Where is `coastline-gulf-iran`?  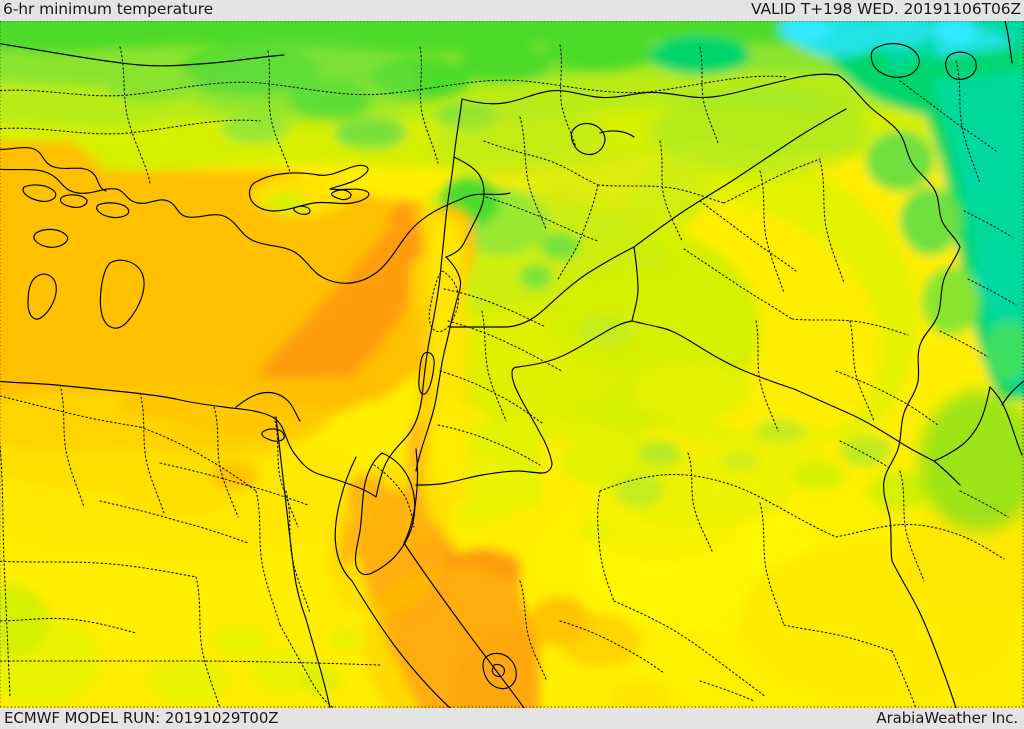 coastline-gulf-iran is located at coordinates (1012, 393).